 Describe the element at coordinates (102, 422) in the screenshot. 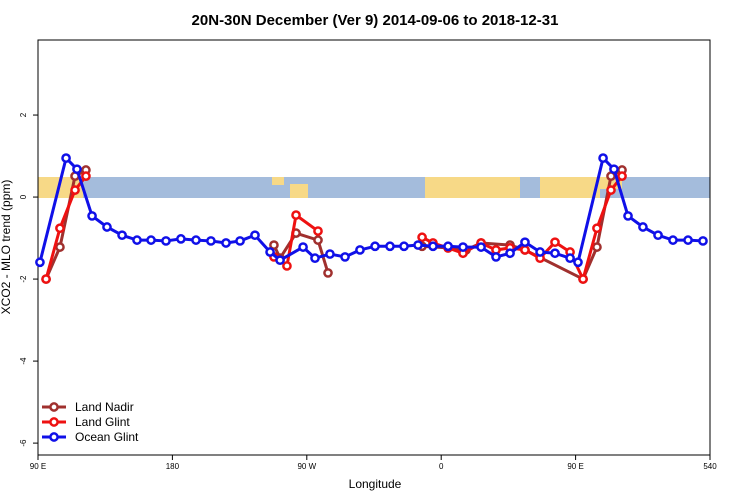

I see `legend-label: Land Glint` at that location.